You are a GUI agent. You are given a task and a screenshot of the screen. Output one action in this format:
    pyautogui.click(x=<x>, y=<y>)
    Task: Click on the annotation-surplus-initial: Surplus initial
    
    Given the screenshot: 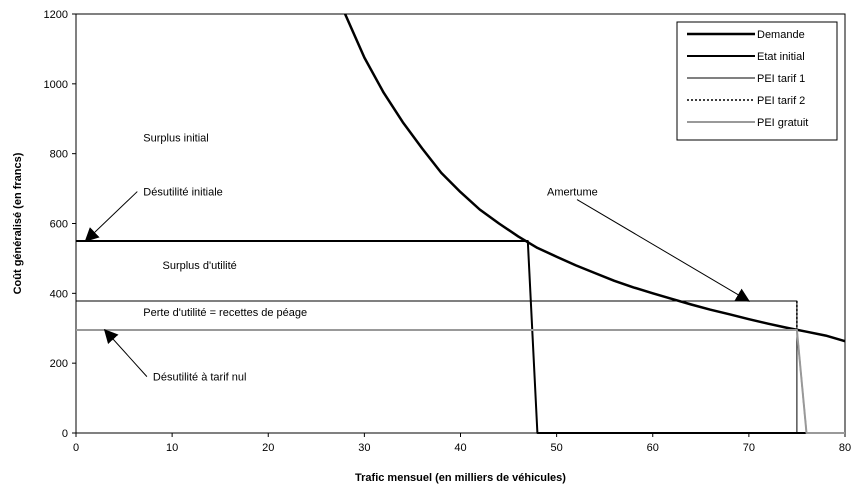 What is the action you would take?
    pyautogui.click(x=175, y=138)
    